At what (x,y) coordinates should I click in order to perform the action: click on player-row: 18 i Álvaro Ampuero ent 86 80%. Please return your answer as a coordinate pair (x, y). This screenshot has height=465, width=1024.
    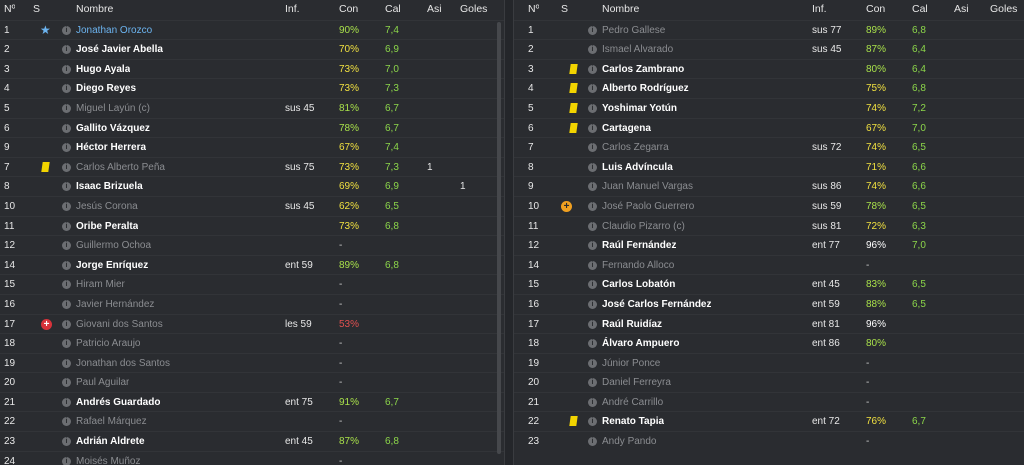
    Looking at the image, I should click on (769, 343).